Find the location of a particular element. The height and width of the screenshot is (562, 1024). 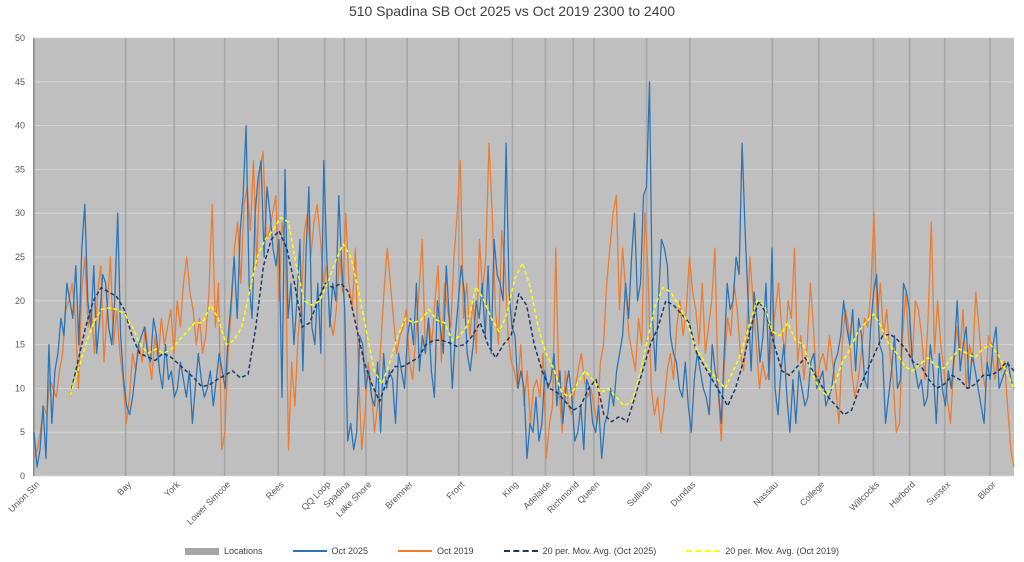

x-tick-label-york: York is located at coordinates (172, 489).